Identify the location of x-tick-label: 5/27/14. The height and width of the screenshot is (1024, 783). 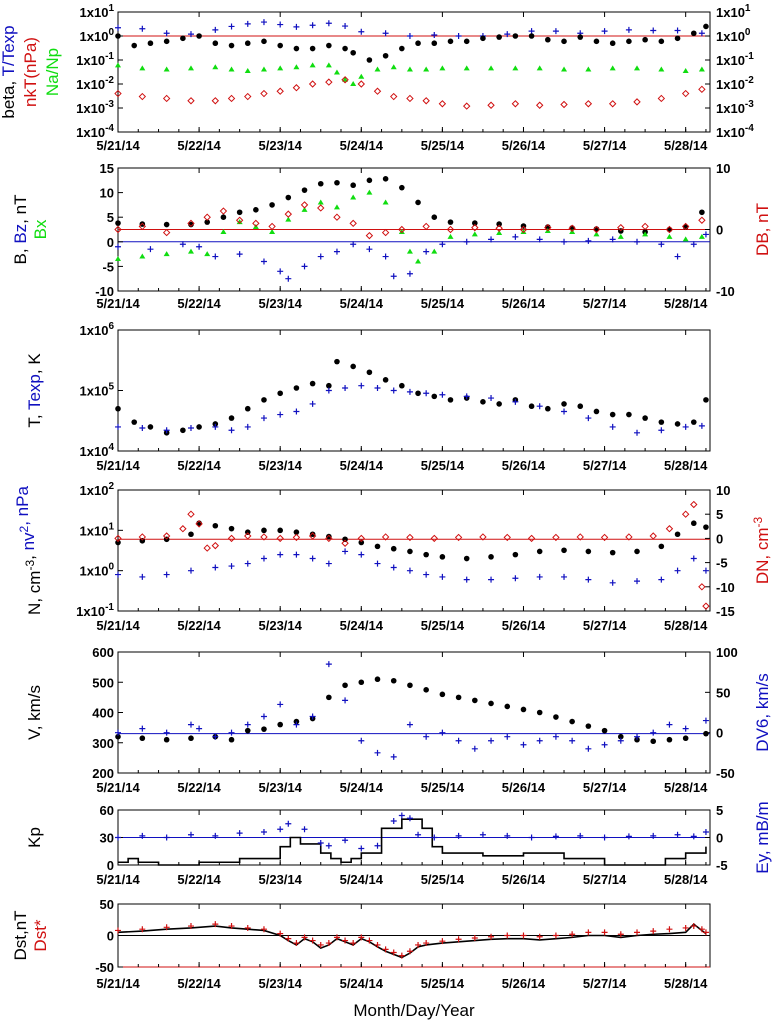
(605, 465).